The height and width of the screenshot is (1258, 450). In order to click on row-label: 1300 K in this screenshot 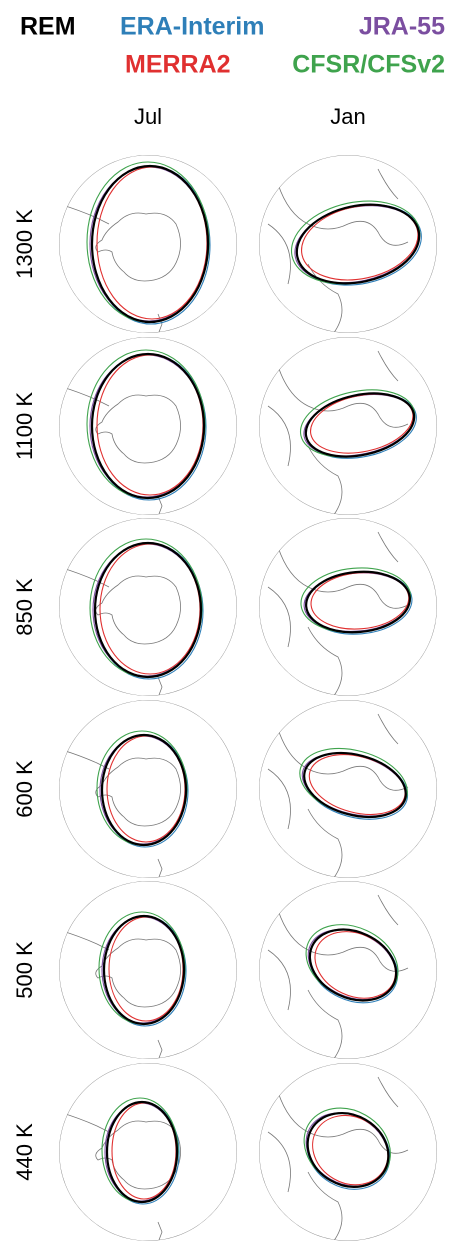, I will do `click(24, 244)`.